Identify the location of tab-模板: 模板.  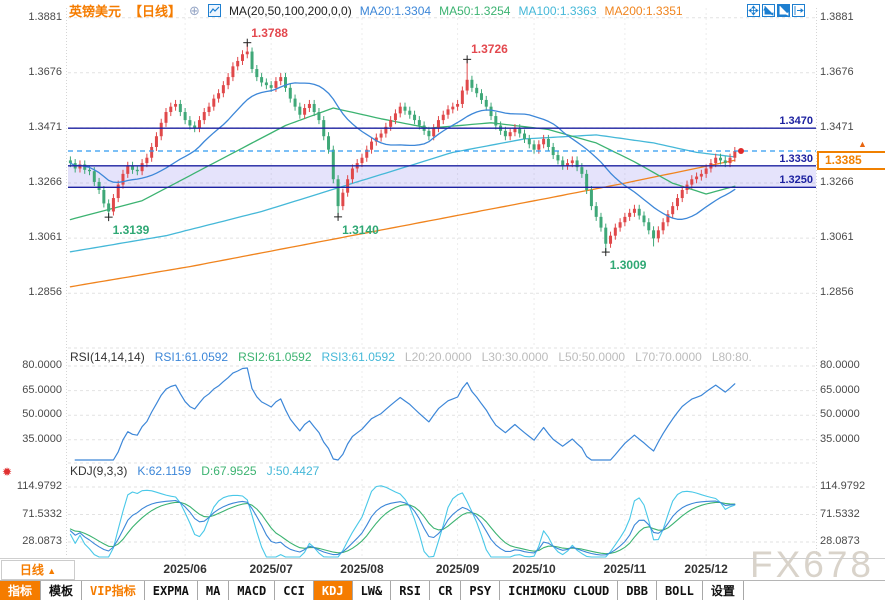
(62, 590).